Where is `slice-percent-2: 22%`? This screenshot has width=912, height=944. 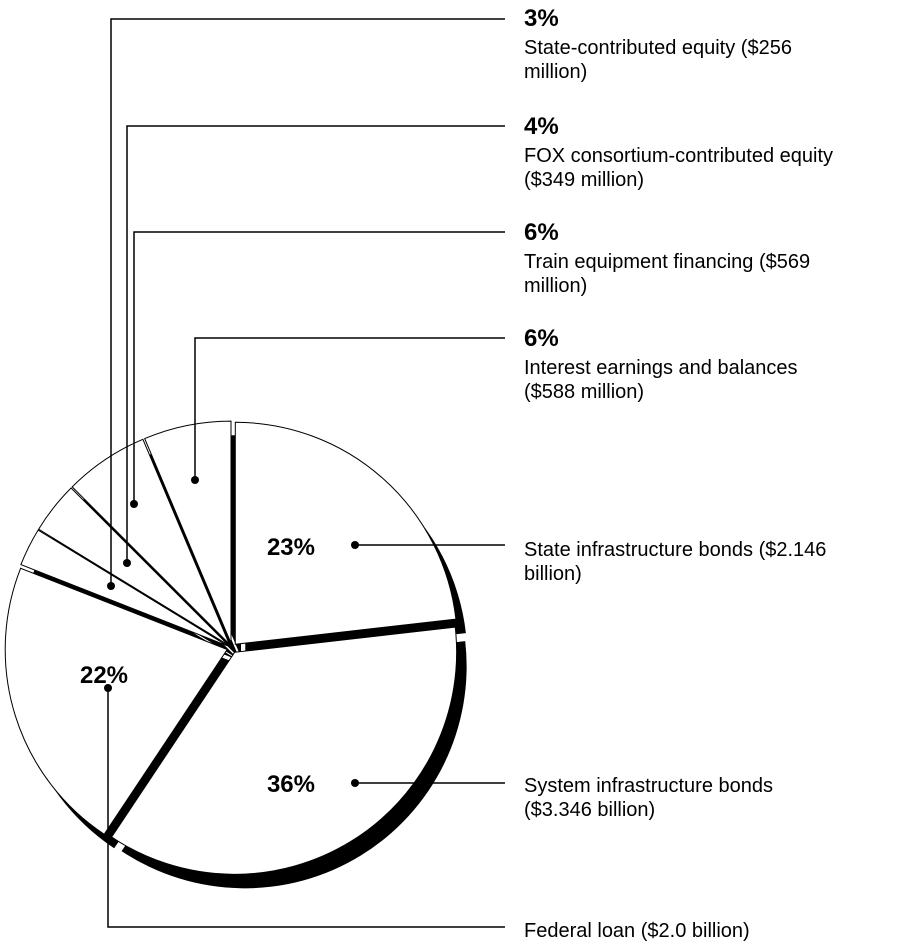
slice-percent-2: 22% is located at coordinates (104, 675).